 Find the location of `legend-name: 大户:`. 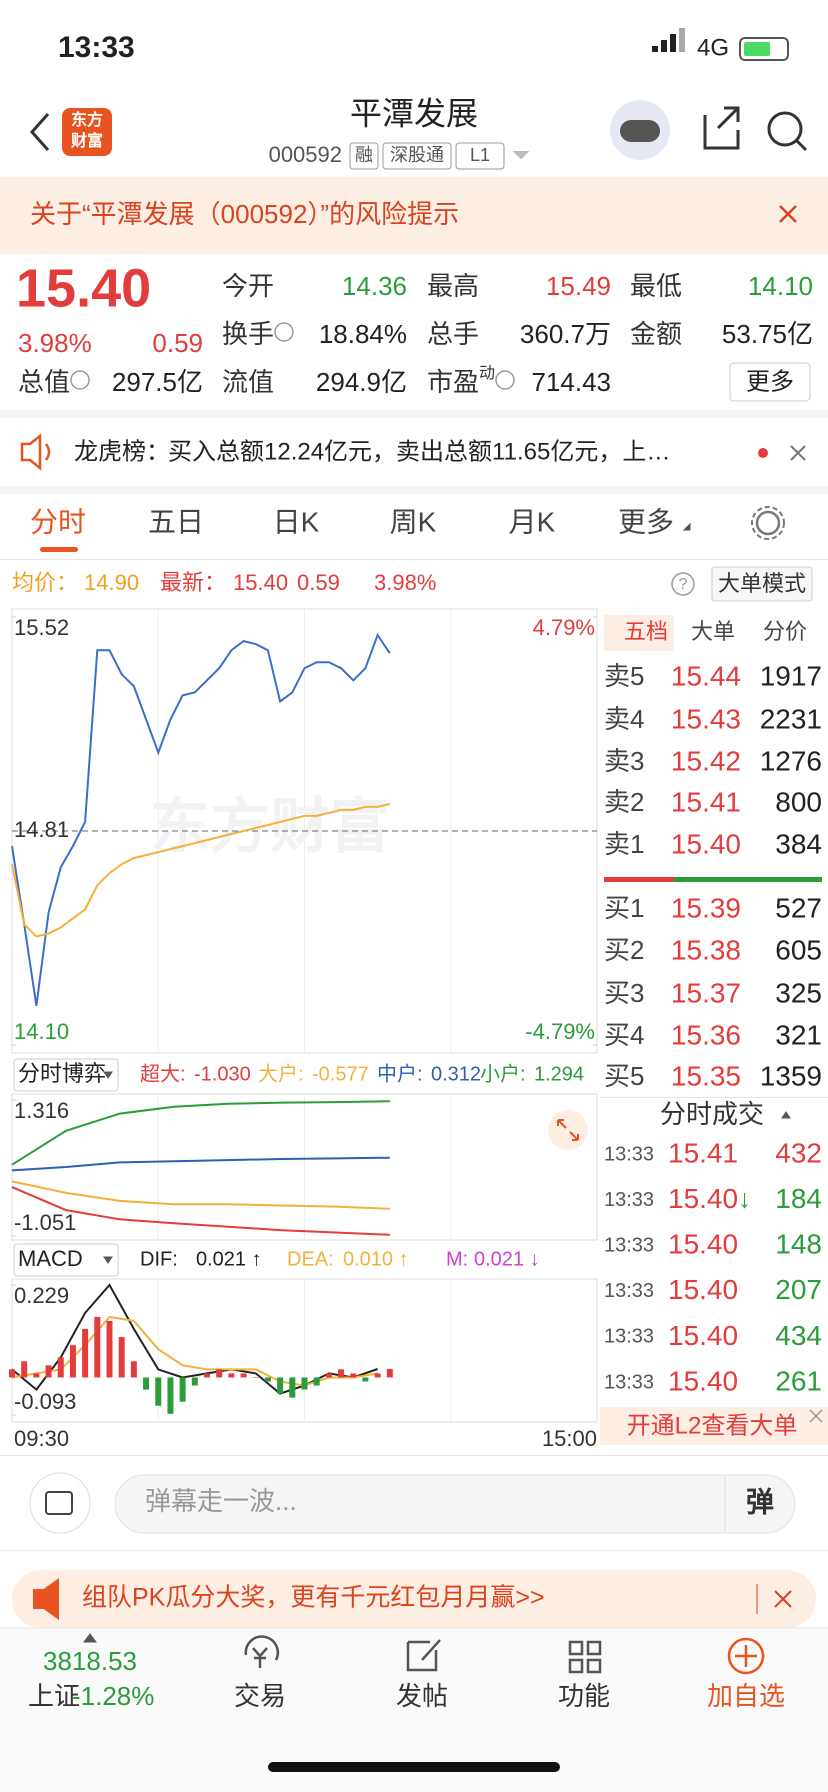

legend-name: 大户: is located at coordinates (281, 1073).